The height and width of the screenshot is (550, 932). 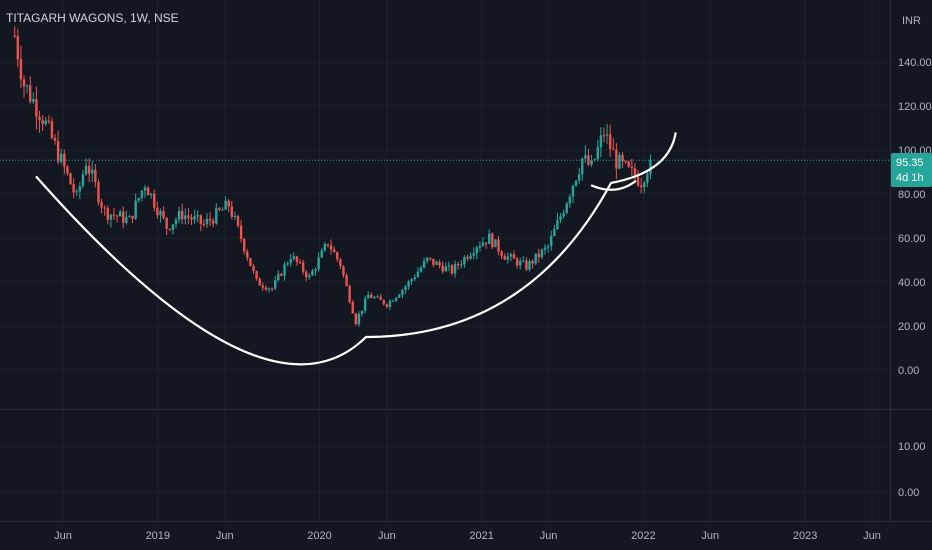 I want to click on symbol-title: TITAGARH WAGONS, 1W, NSE, so click(x=92, y=18).